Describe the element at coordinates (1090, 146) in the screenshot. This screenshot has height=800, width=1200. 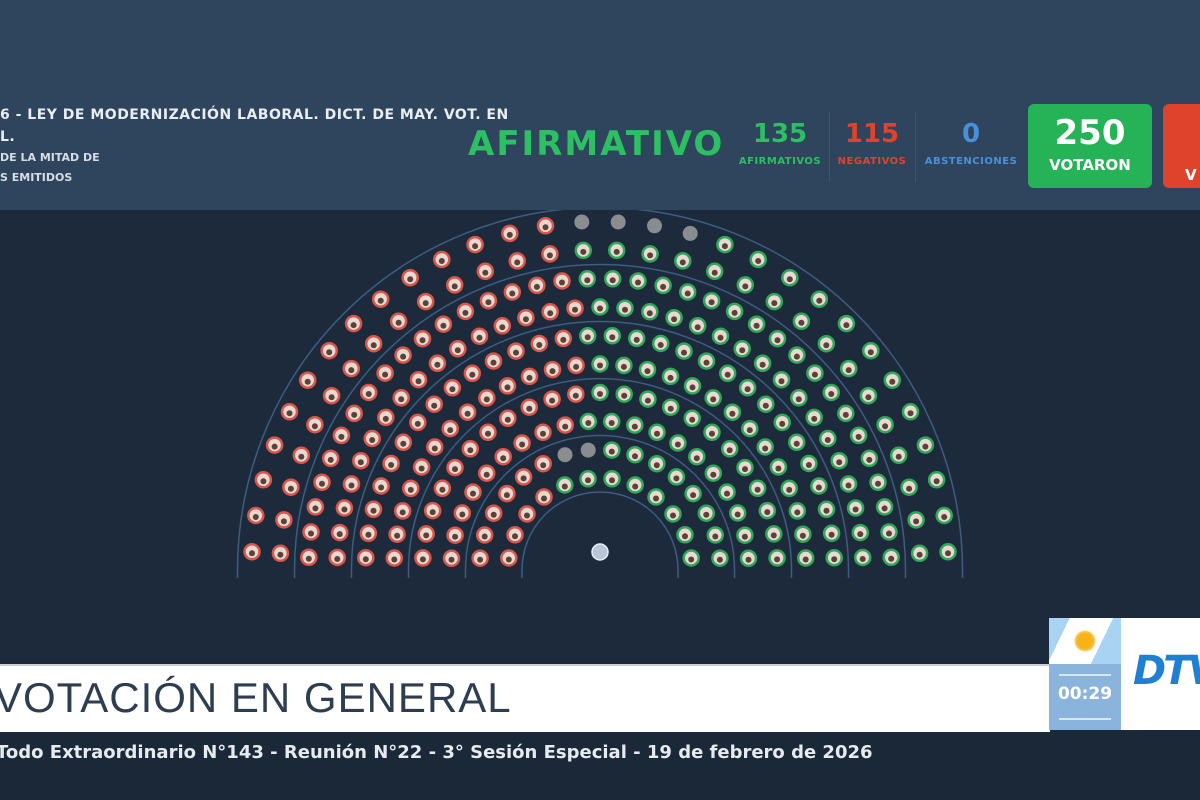
I see `votaron-box: 250 VOTARON` at that location.